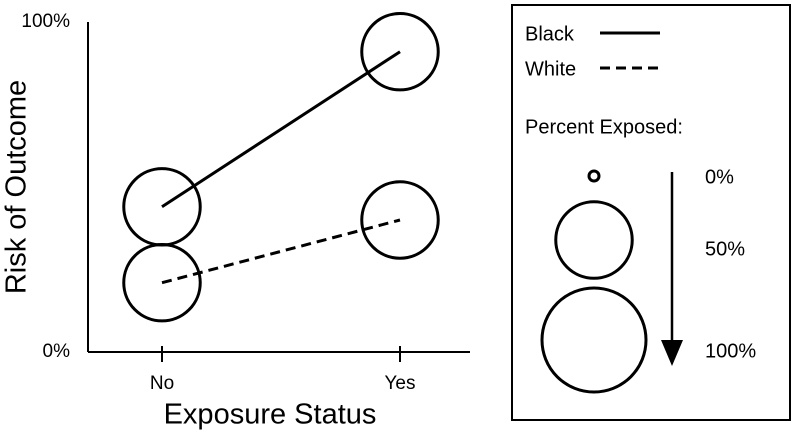 The height and width of the screenshot is (436, 800). What do you see at coordinates (604, 127) in the screenshot?
I see `size-legend-title: Percent Exposed:` at bounding box center [604, 127].